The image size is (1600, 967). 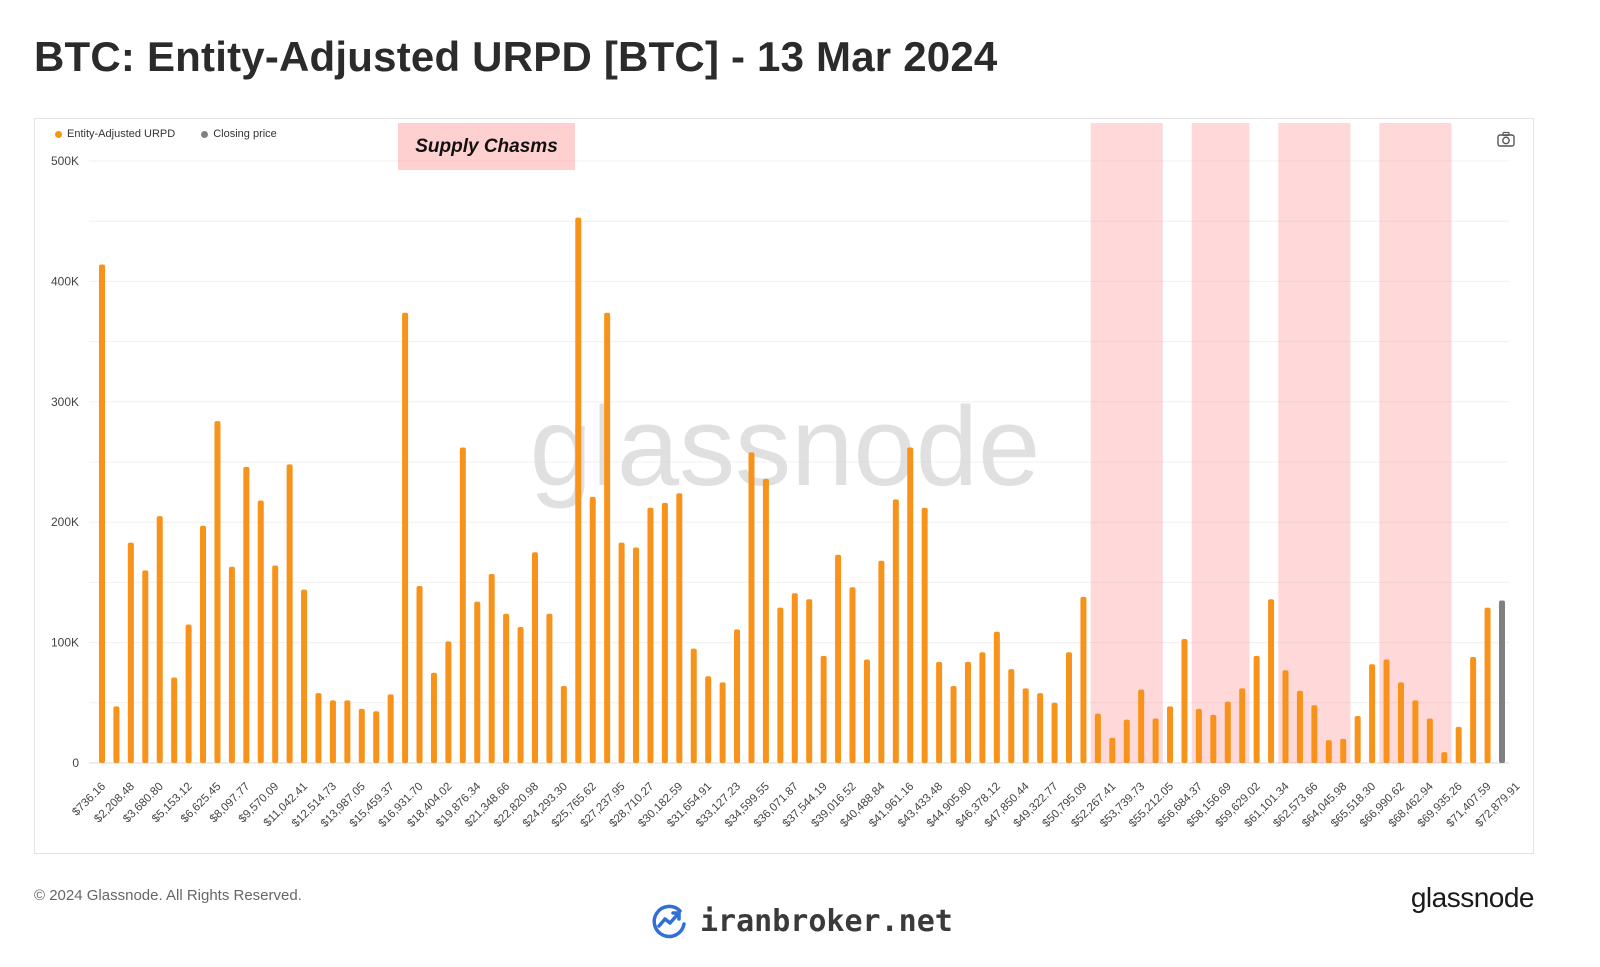 What do you see at coordinates (168, 895) in the screenshot?
I see `footer-copyright: © 2024 Glassnode. All Rights Reserved.` at bounding box center [168, 895].